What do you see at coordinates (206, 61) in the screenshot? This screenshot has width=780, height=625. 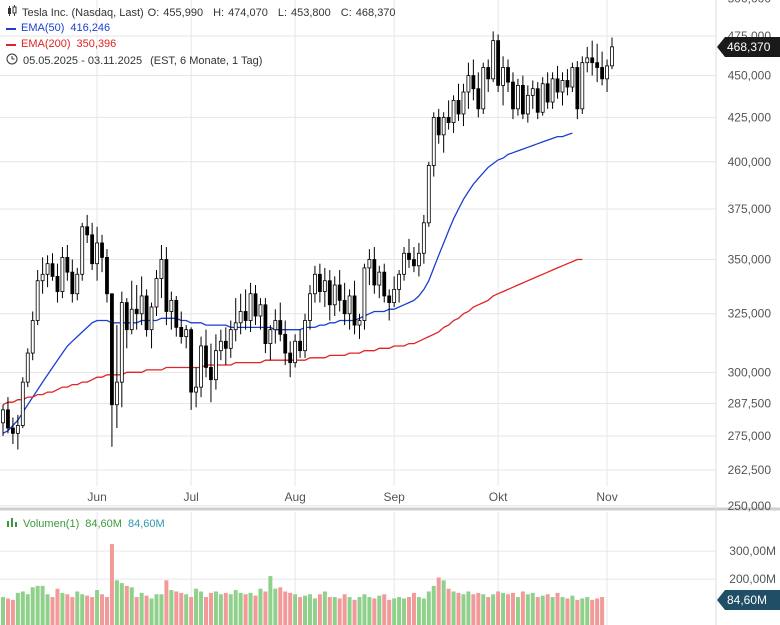 I see `range-info: (EST, 6 Monate, 1 Tag)` at bounding box center [206, 61].